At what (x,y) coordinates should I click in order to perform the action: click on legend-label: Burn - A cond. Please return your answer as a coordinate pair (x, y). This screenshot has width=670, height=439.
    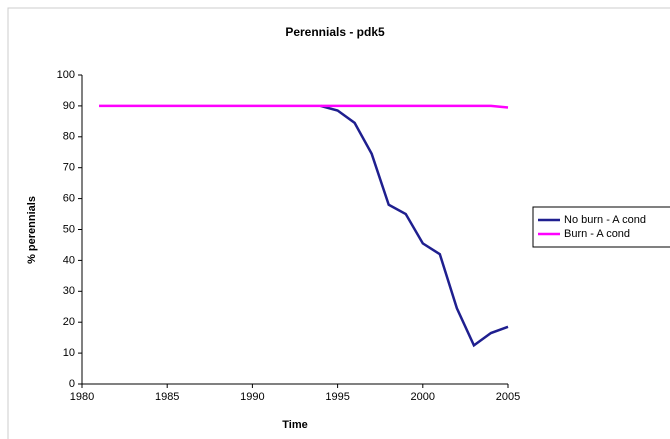
    Looking at the image, I should click on (597, 234).